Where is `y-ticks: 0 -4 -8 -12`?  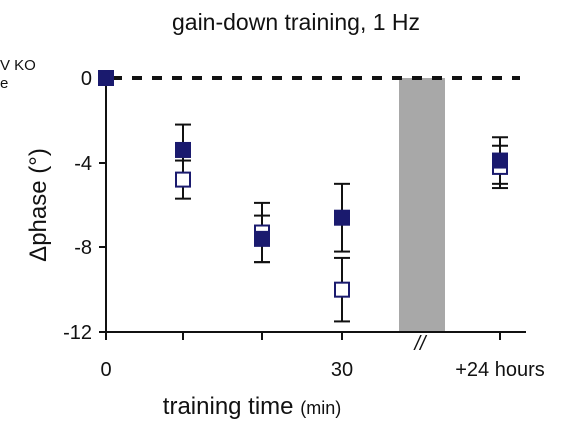
y-ticks: 0 -4 -8 -12 is located at coordinates (84, 206).